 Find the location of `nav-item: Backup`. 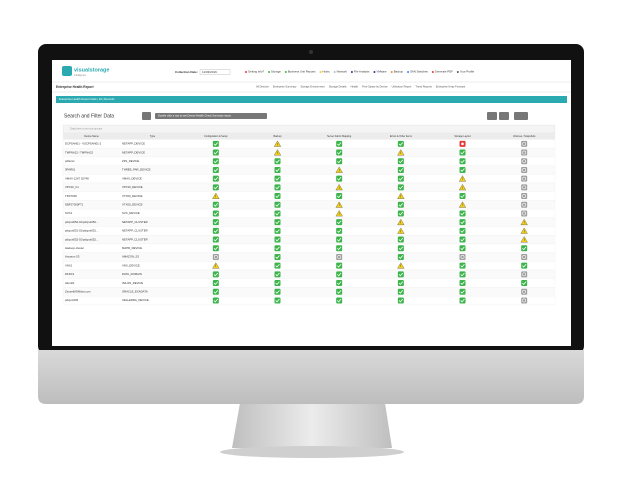

nav-item: Backup is located at coordinates (399, 72).